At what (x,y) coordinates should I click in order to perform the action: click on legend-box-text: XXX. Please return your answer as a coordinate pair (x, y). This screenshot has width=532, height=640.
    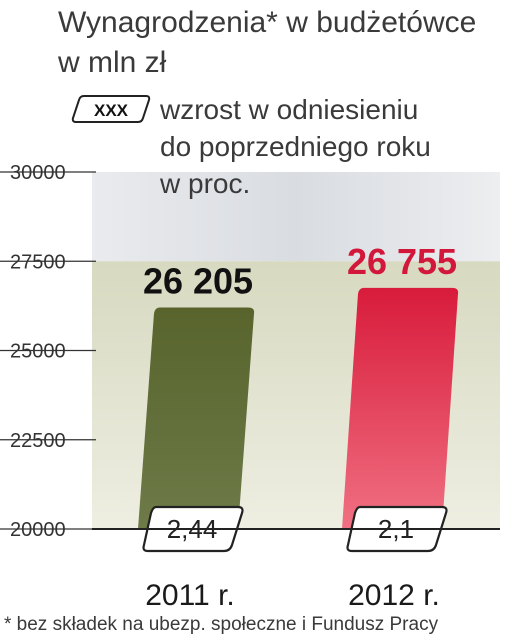
    Looking at the image, I should click on (111, 110).